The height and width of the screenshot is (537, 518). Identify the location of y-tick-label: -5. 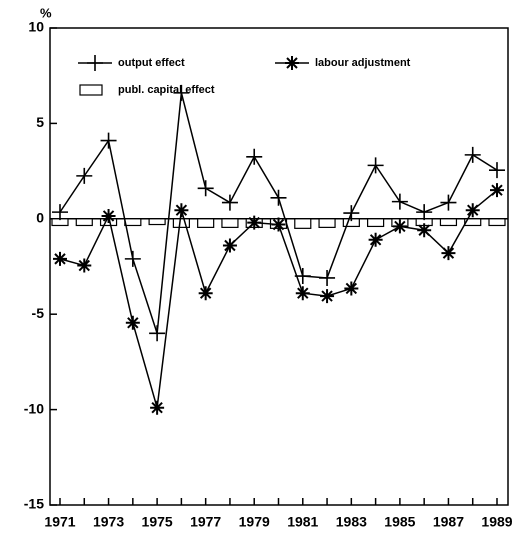
(38, 313).